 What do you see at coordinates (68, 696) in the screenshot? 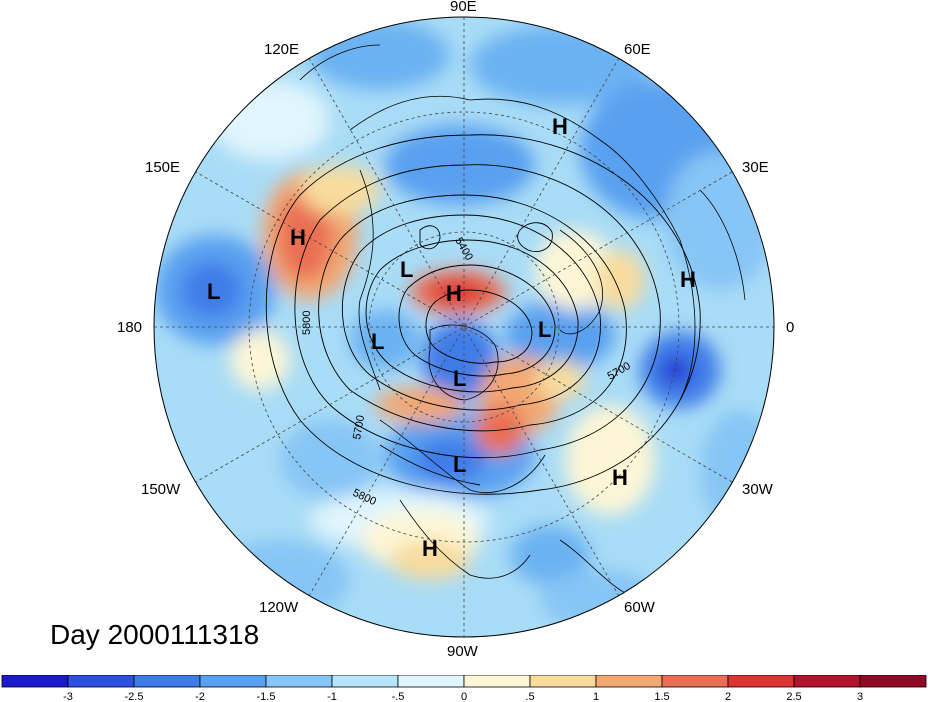
I see `colorbar-tick-label: -3` at bounding box center [68, 696].